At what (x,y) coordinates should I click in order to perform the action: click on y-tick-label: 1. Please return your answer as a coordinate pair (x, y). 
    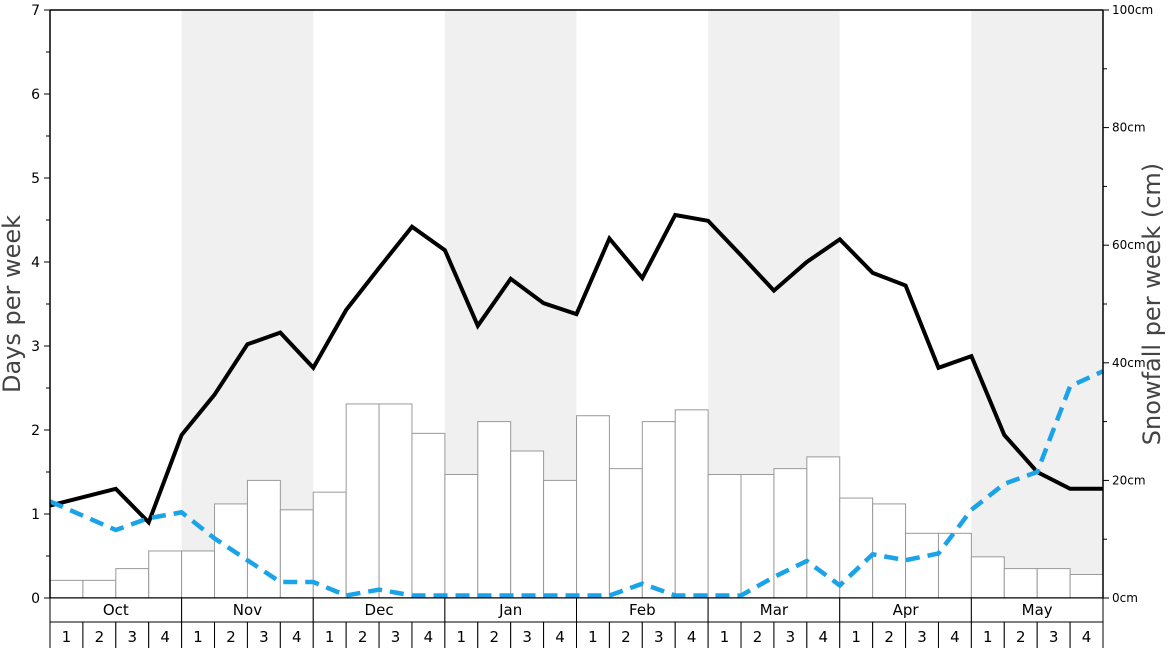
    Looking at the image, I should click on (35, 515).